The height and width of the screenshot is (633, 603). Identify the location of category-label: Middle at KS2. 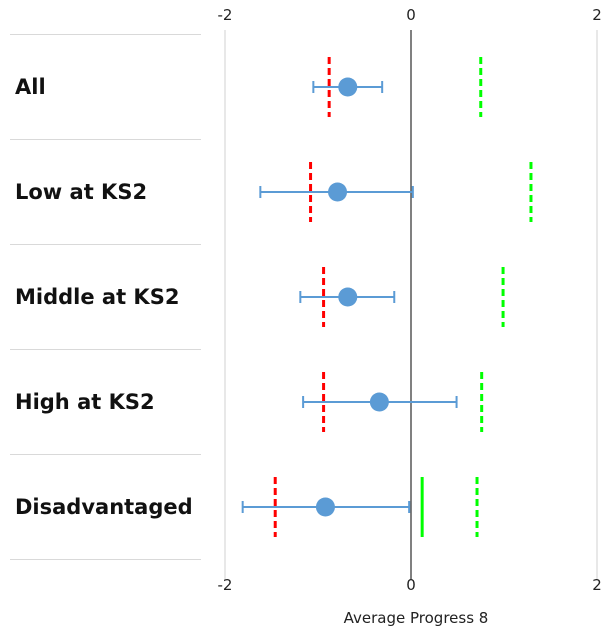
(97, 297).